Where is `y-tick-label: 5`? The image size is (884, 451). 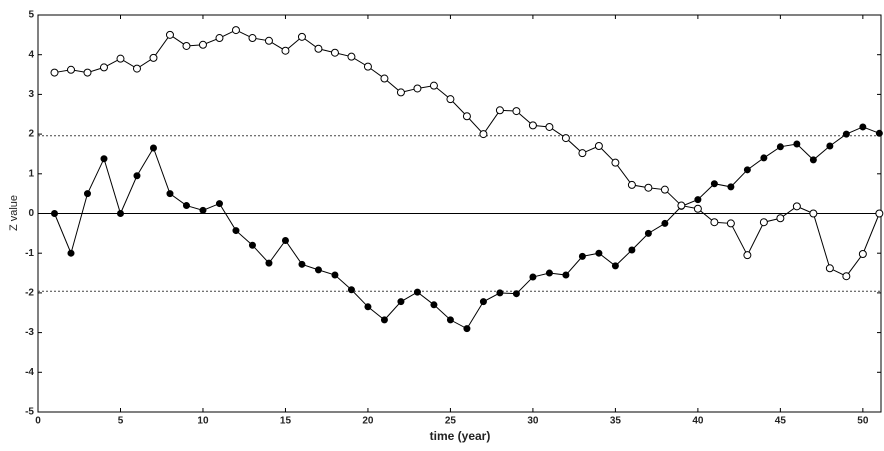
y-tick-label: 5 is located at coordinates (31, 15).